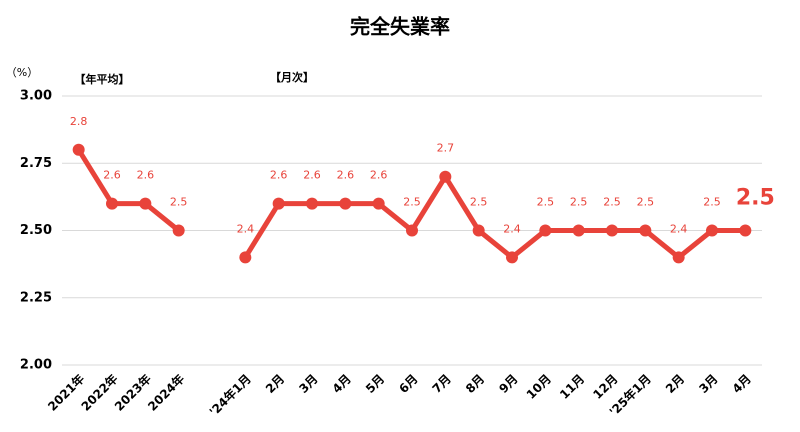  What do you see at coordinates (442, 384) in the screenshot?
I see `x-tick-label: 7月` at bounding box center [442, 384].